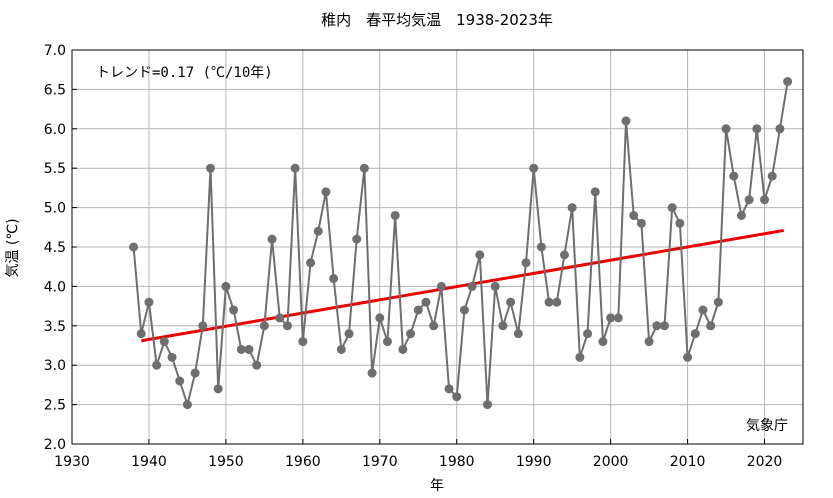  I want to click on y-tick-label: 7.0, so click(55, 51).